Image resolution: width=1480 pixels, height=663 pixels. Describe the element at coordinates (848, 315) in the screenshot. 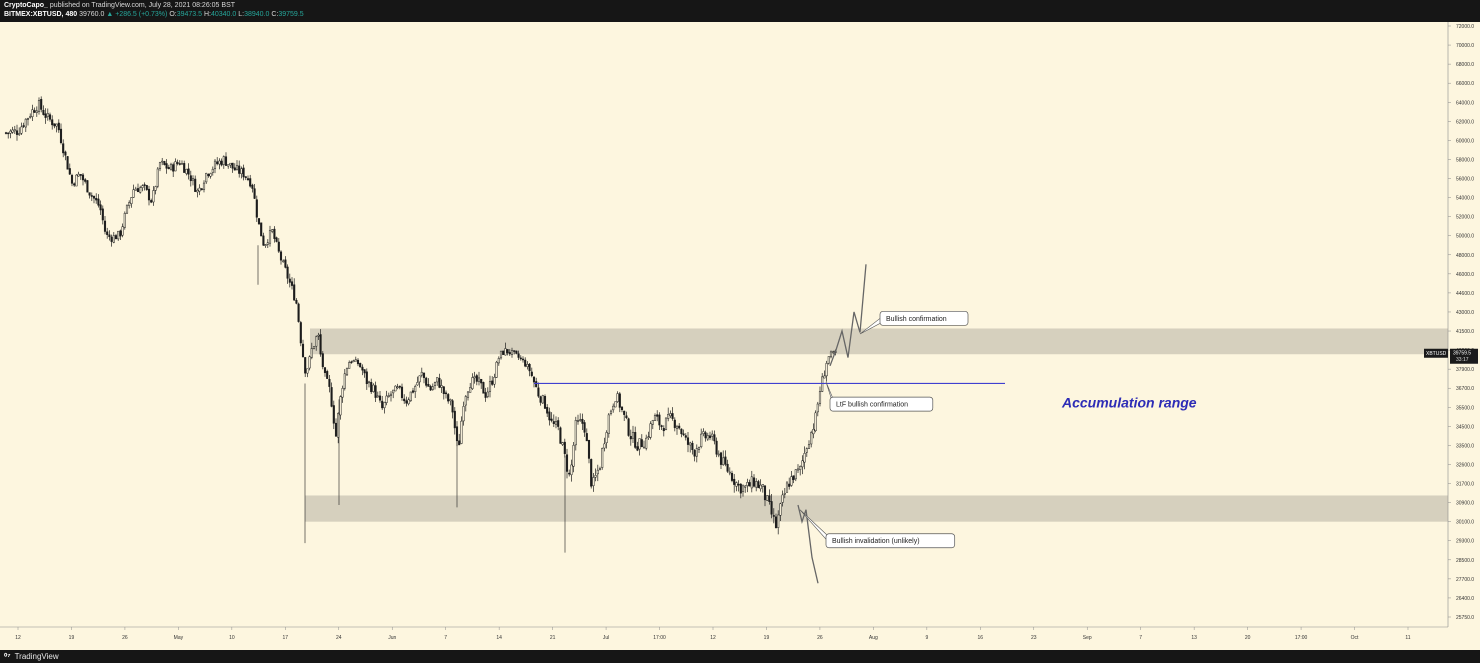

I see `projection-up-path` at that location.